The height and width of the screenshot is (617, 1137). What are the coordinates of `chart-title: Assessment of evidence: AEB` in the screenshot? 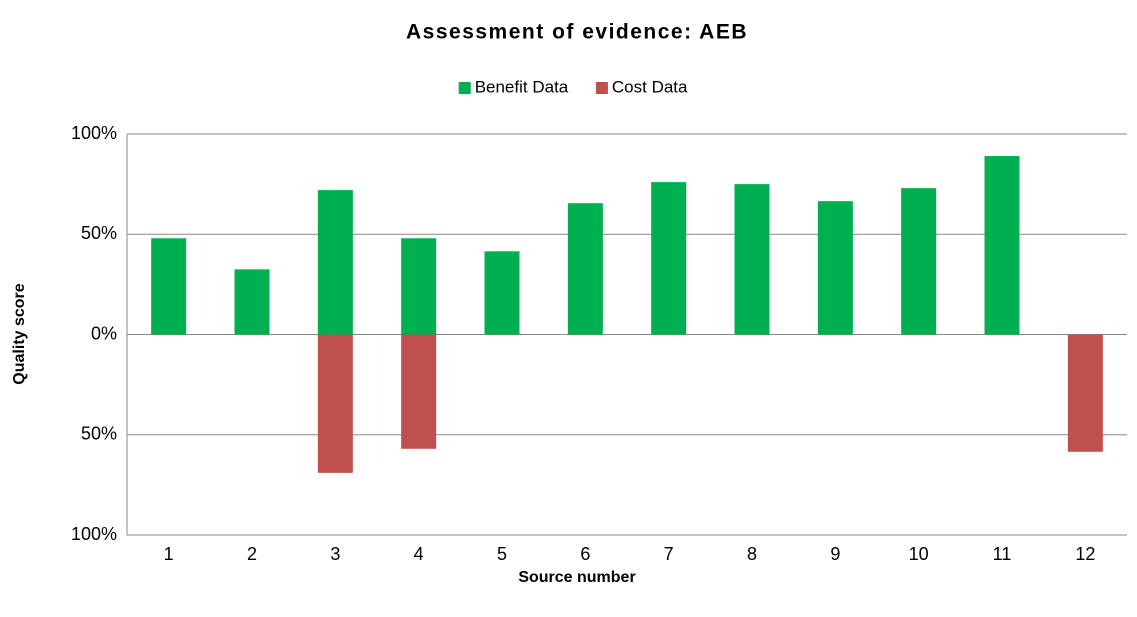 It's located at (577, 32).